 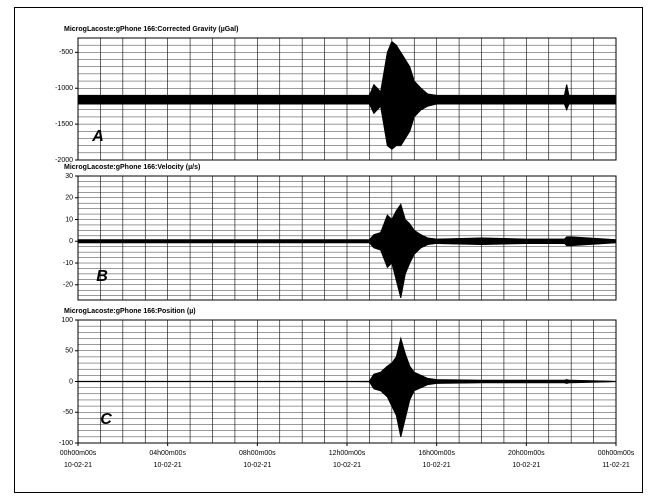 I want to click on y-tick-label: 20, so click(x=69, y=198).